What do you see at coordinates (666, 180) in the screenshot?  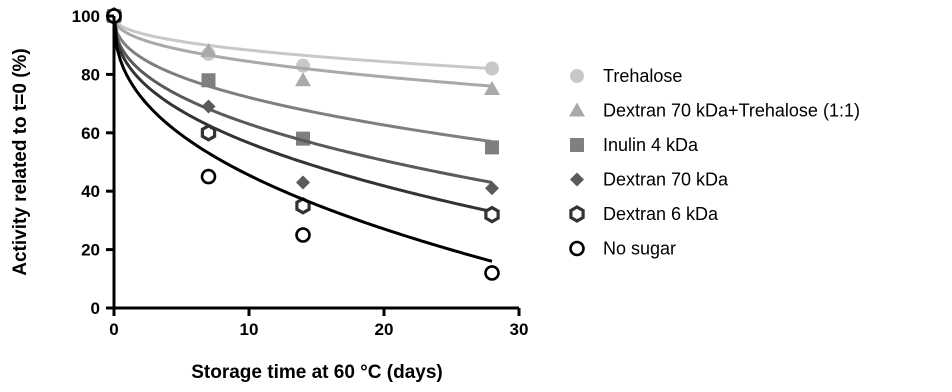 I see `legend-label: Dextran 70 kDa` at bounding box center [666, 180].